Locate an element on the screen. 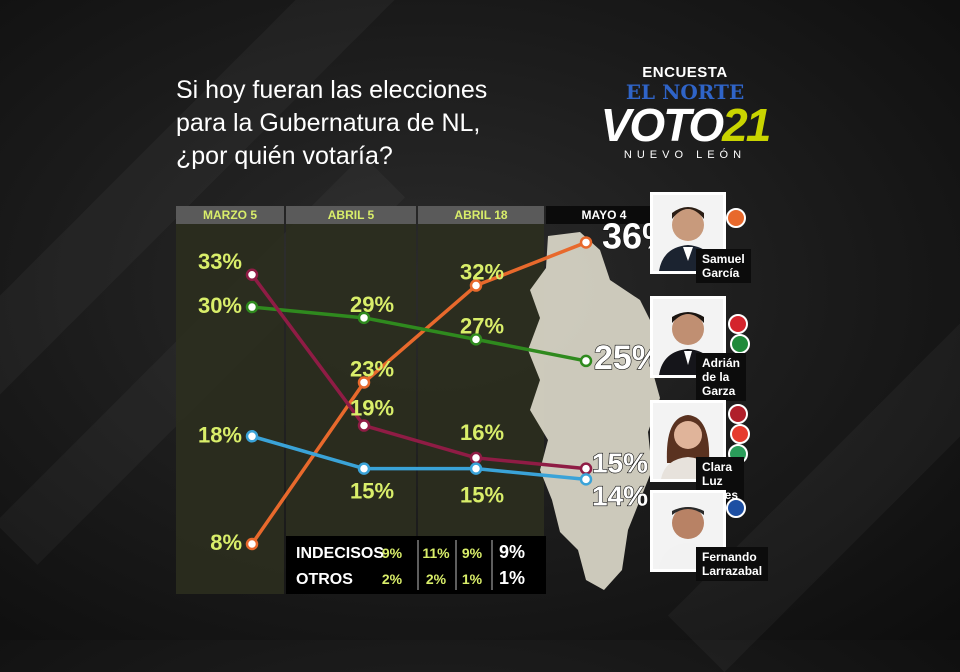 The image size is (960, 672). voto21-logo: ENCUESTA EL NORTE VOTO21 NUEVO LEÓN is located at coordinates (686, 112).